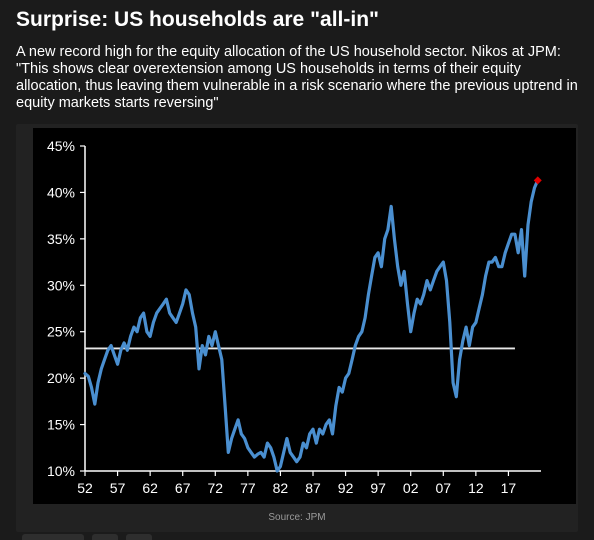  I want to click on y-tick-label: 35%, so click(61, 239).